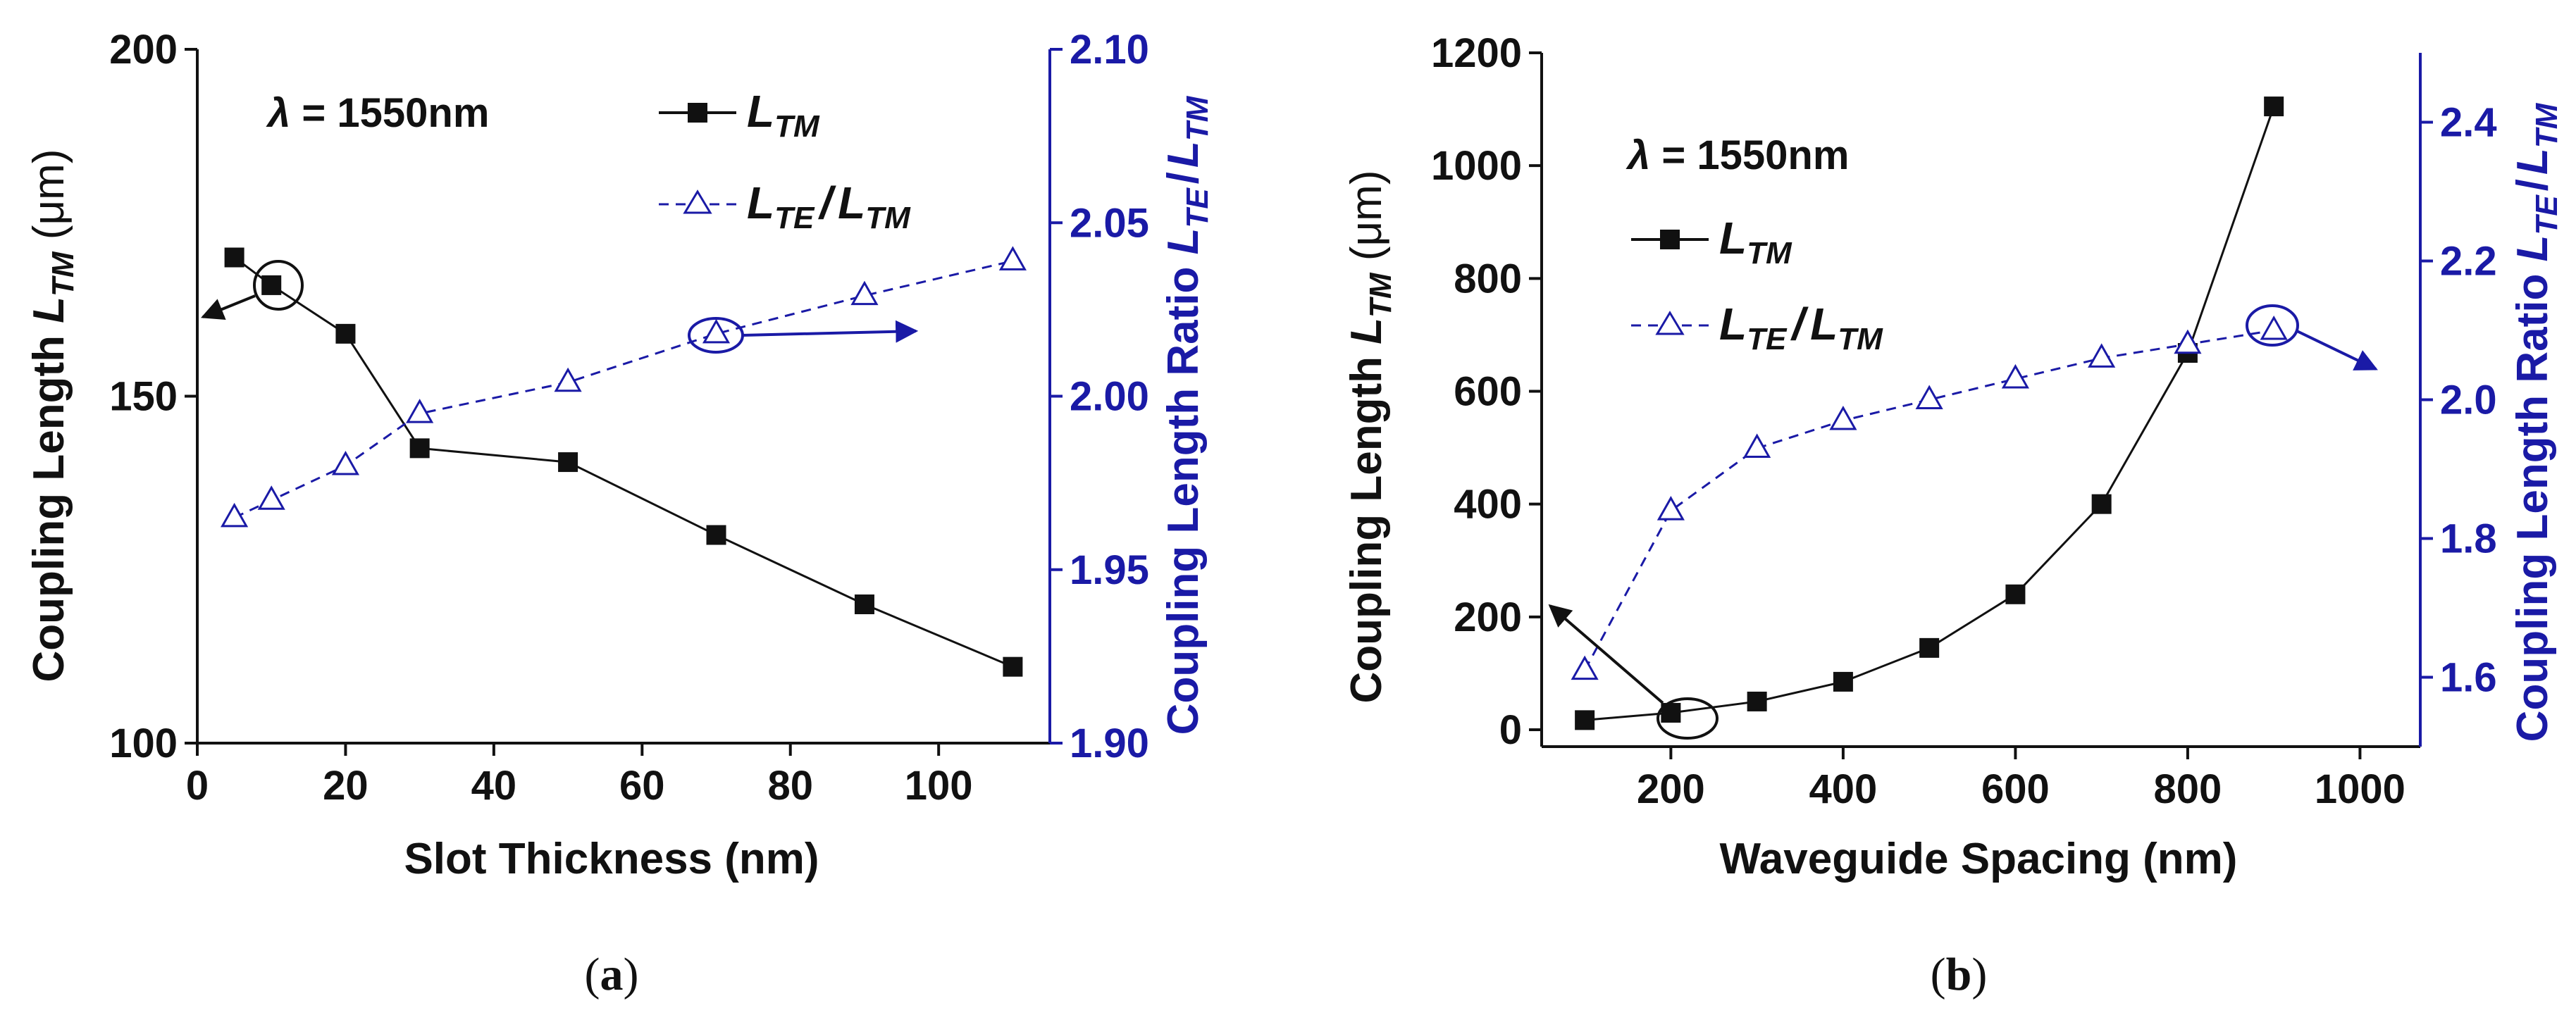 The image size is (2576, 1015). What do you see at coordinates (1476, 53) in the screenshot?
I see `panel-b-y-left-tick-label: 1200` at bounding box center [1476, 53].